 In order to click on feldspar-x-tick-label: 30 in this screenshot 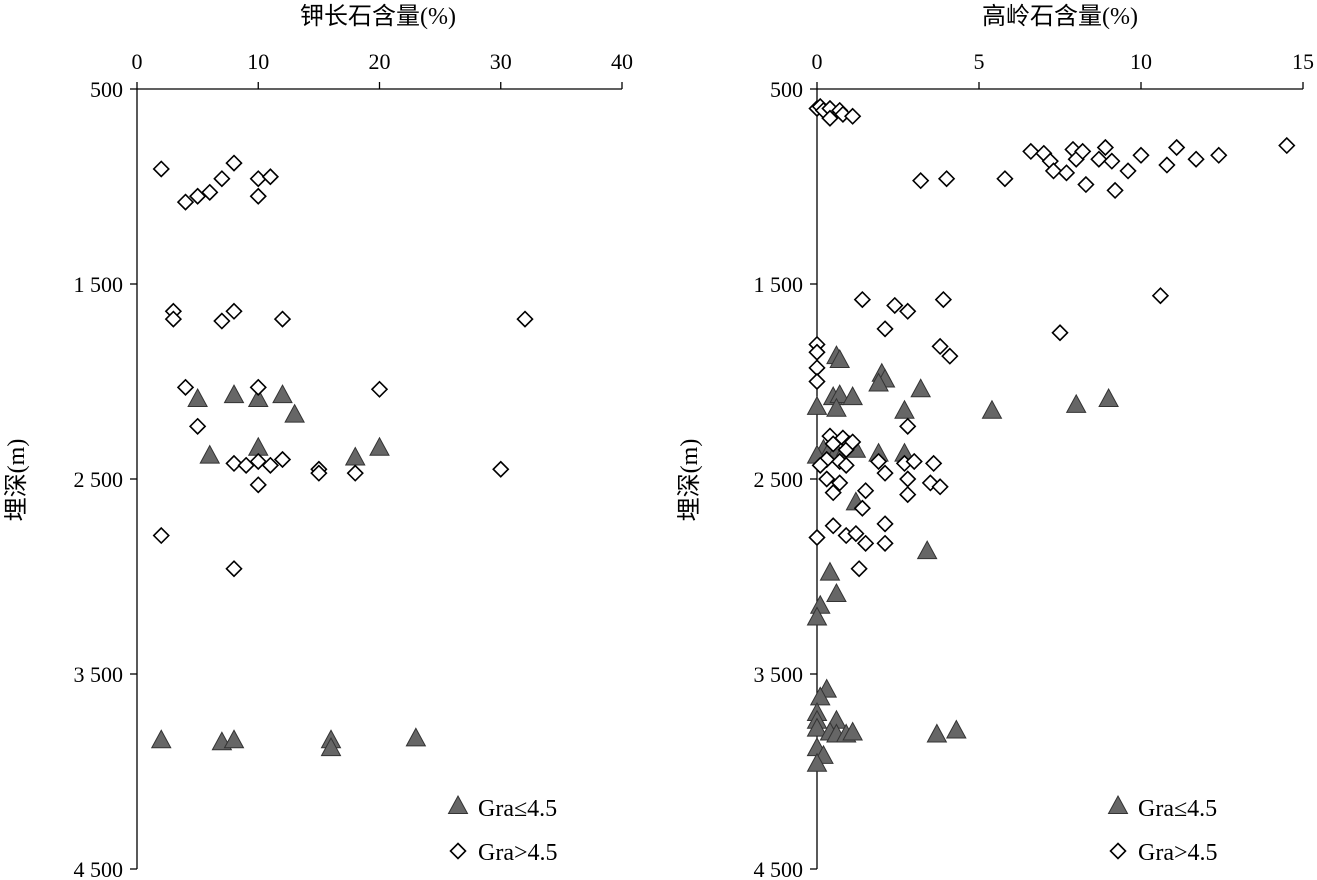, I will do `click(501, 61)`.